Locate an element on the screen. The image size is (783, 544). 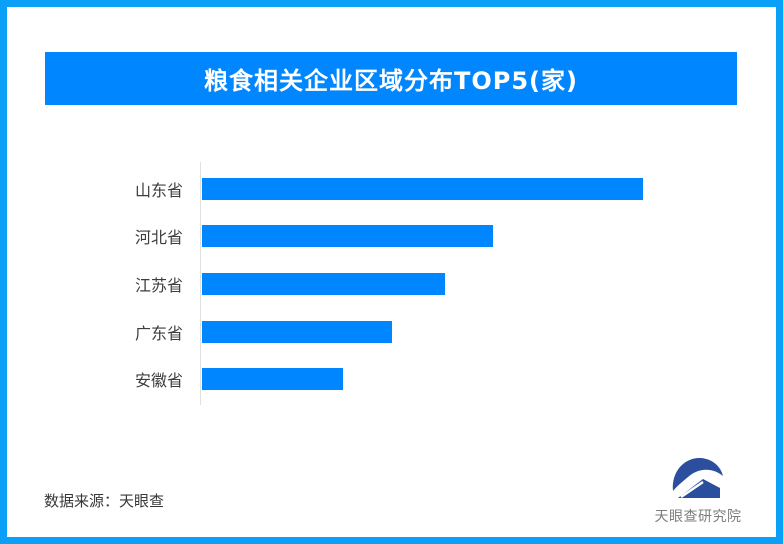
chart-title-banner: 粮食相关企业区域分布TOP5(家) is located at coordinates (391, 78).